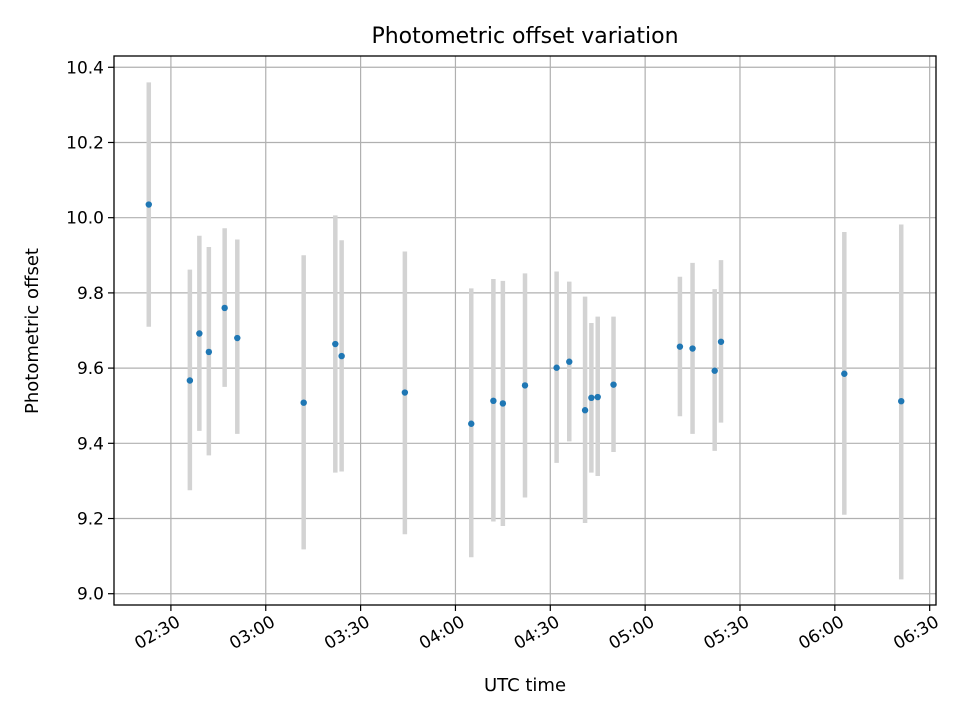 Image resolution: width=960 pixels, height=720 pixels. What do you see at coordinates (85, 143) in the screenshot?
I see `y-tick-label: 10.2` at bounding box center [85, 143].